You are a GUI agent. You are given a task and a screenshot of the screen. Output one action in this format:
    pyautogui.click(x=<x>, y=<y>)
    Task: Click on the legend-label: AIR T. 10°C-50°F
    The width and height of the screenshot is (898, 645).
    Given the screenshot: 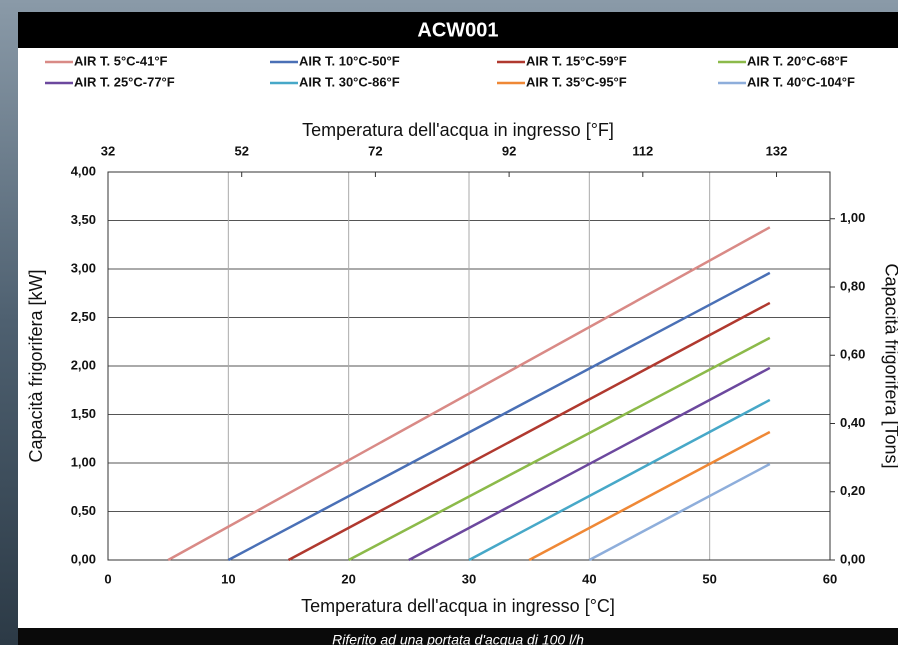 What is the action you would take?
    pyautogui.click(x=349, y=60)
    